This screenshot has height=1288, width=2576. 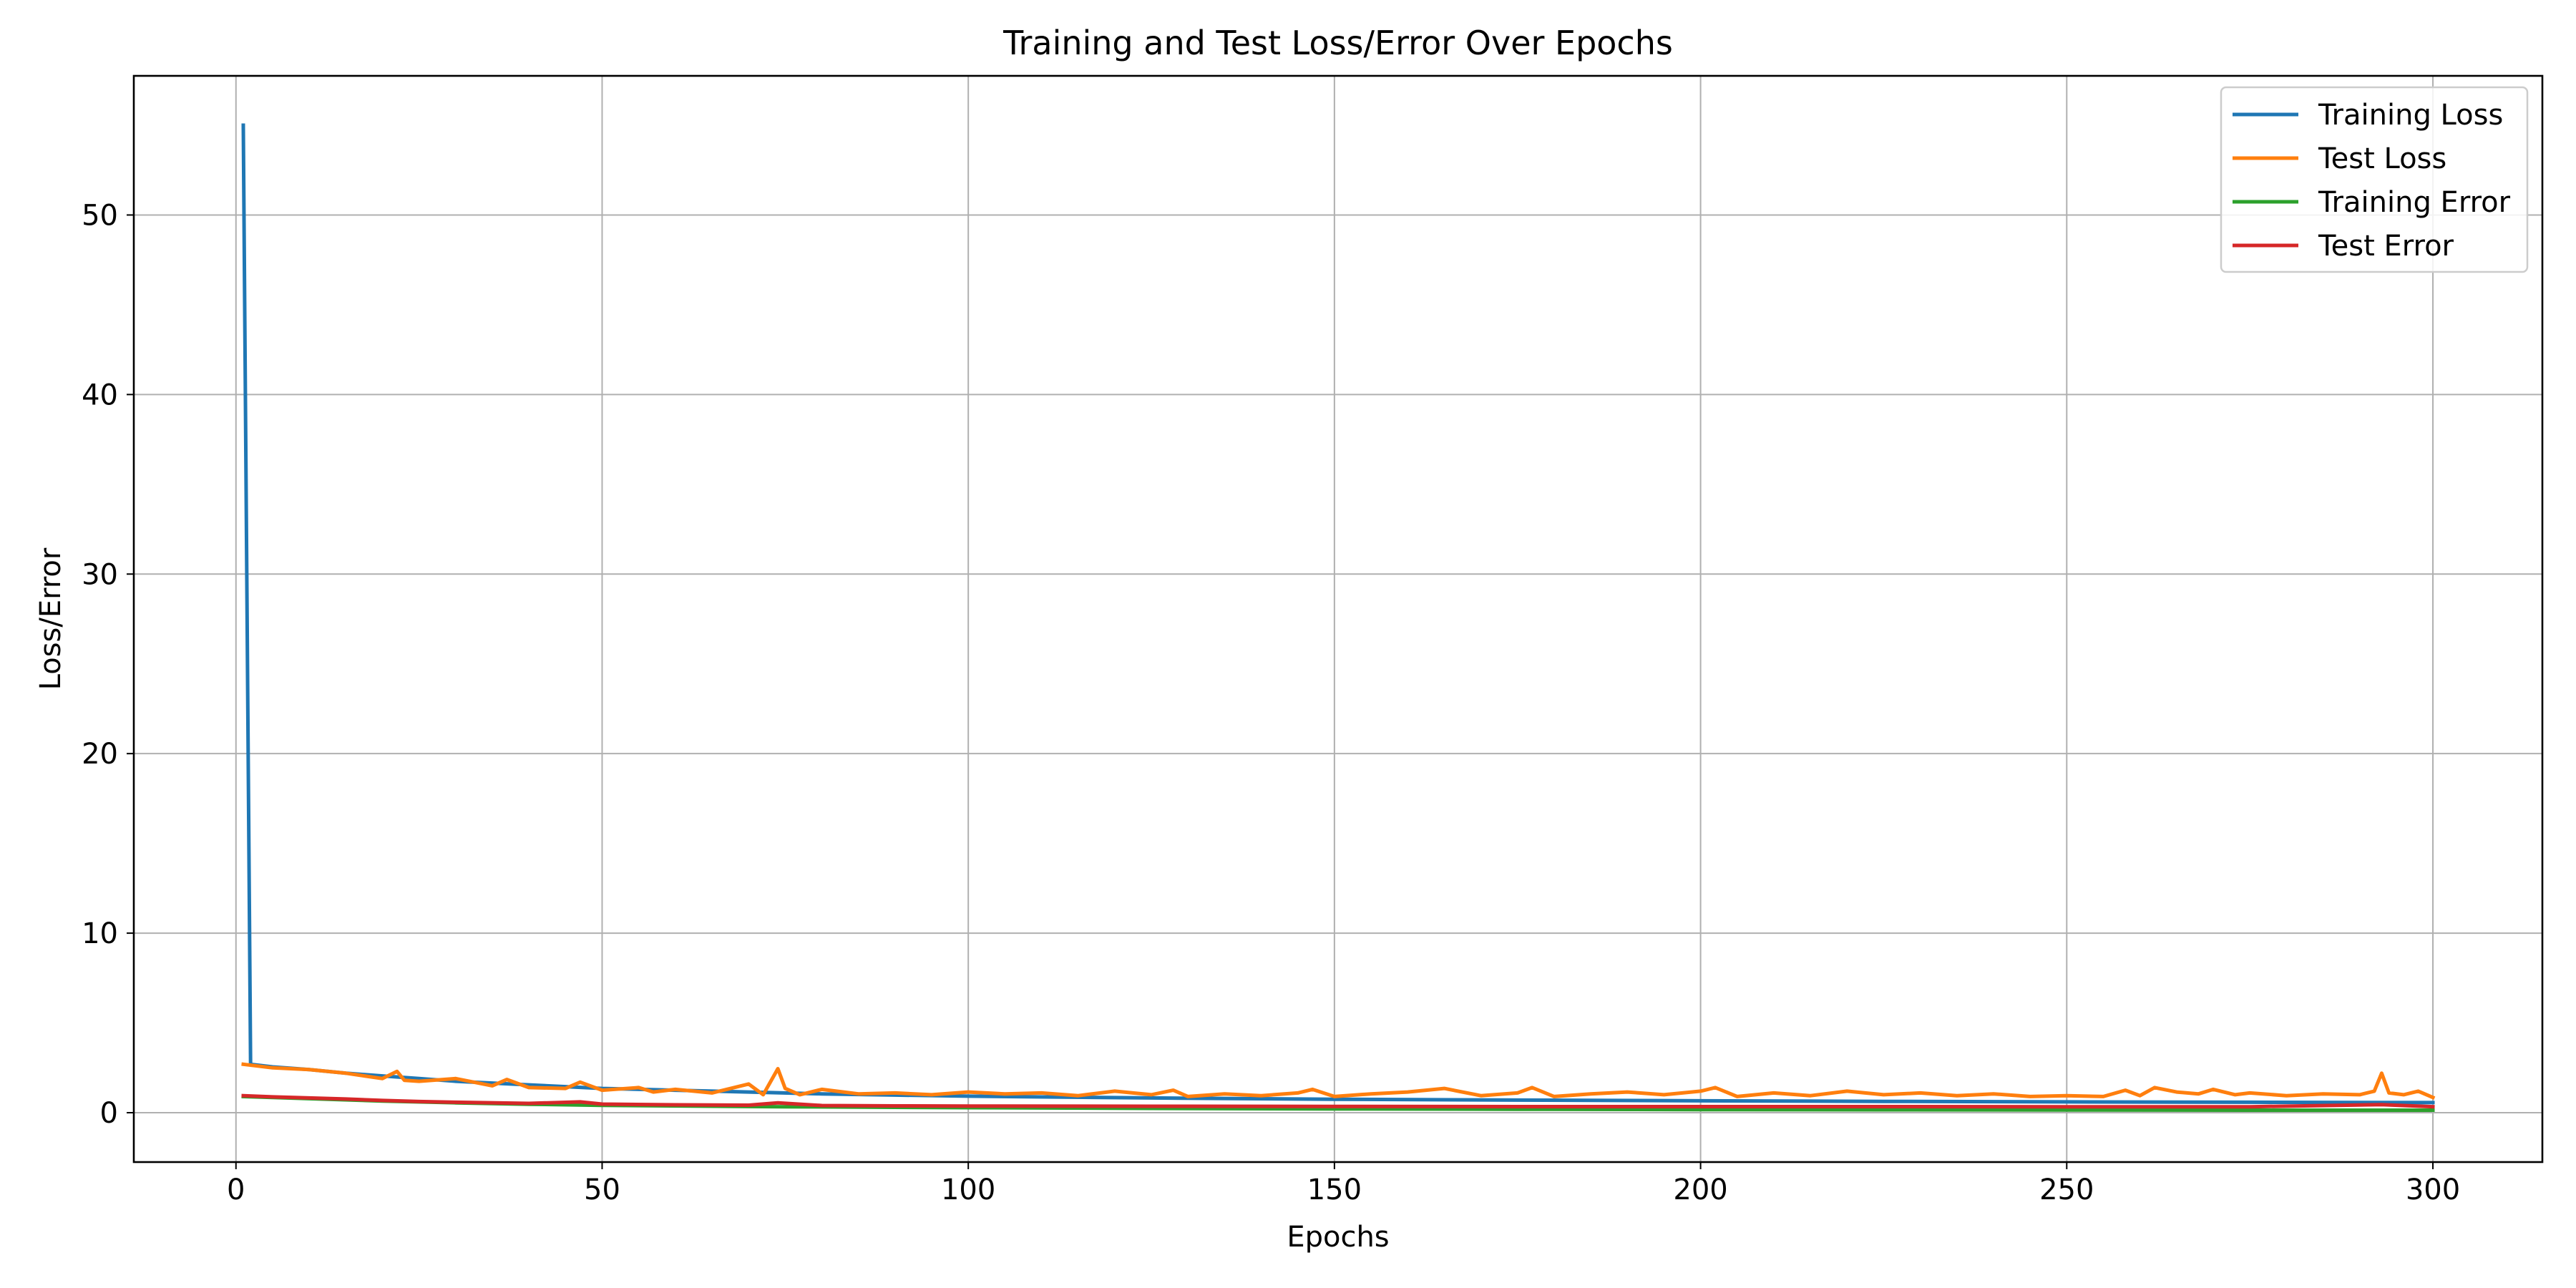 What do you see at coordinates (100, 215) in the screenshot?
I see `y-tick-label: 50` at bounding box center [100, 215].